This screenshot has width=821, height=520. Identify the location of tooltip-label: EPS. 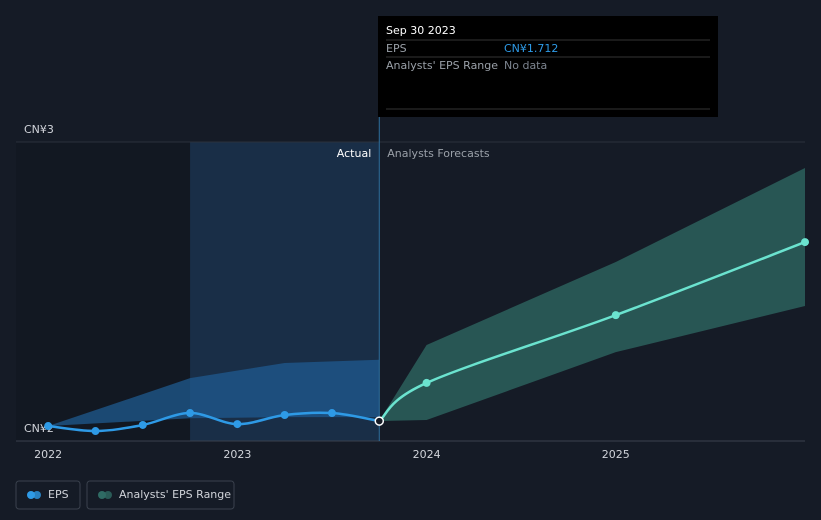
(396, 48).